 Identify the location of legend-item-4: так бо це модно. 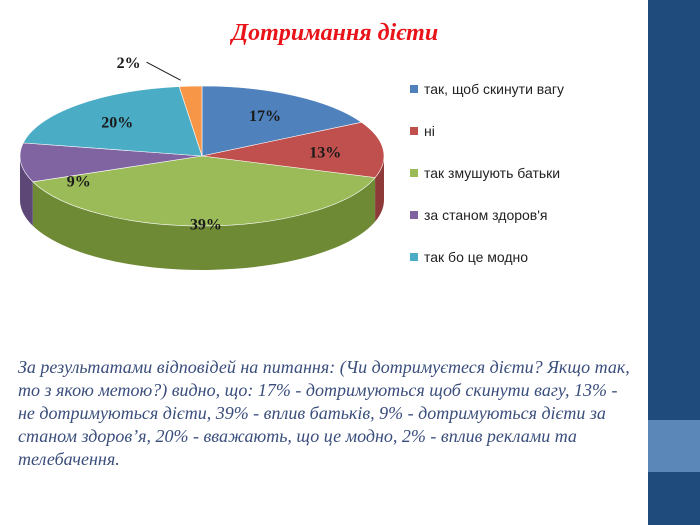
(527, 256).